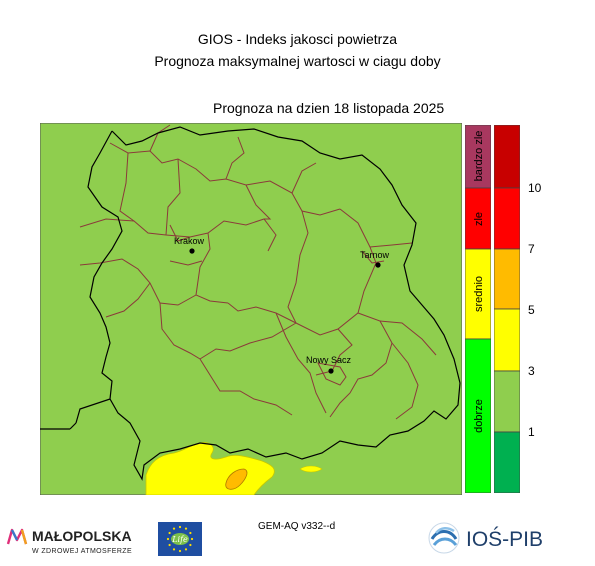 The width and height of the screenshot is (595, 566). What do you see at coordinates (479, 294) in the screenshot?
I see `category-label-srednio: srednio` at bounding box center [479, 294].